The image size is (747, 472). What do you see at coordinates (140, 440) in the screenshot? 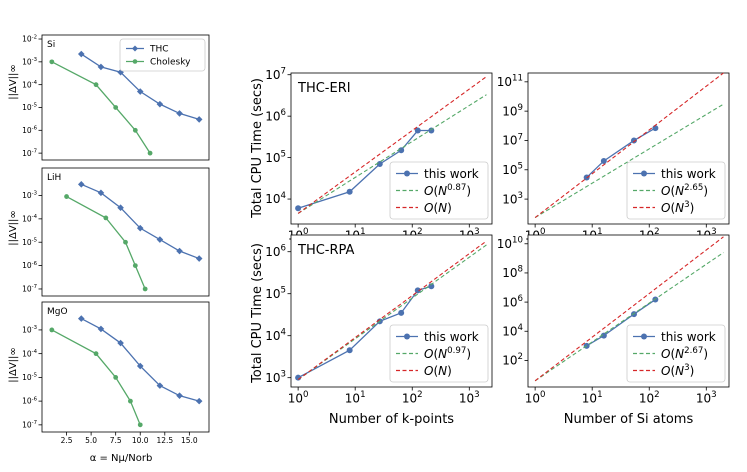
I see `x-tick-label: 10.0` at bounding box center [140, 440].